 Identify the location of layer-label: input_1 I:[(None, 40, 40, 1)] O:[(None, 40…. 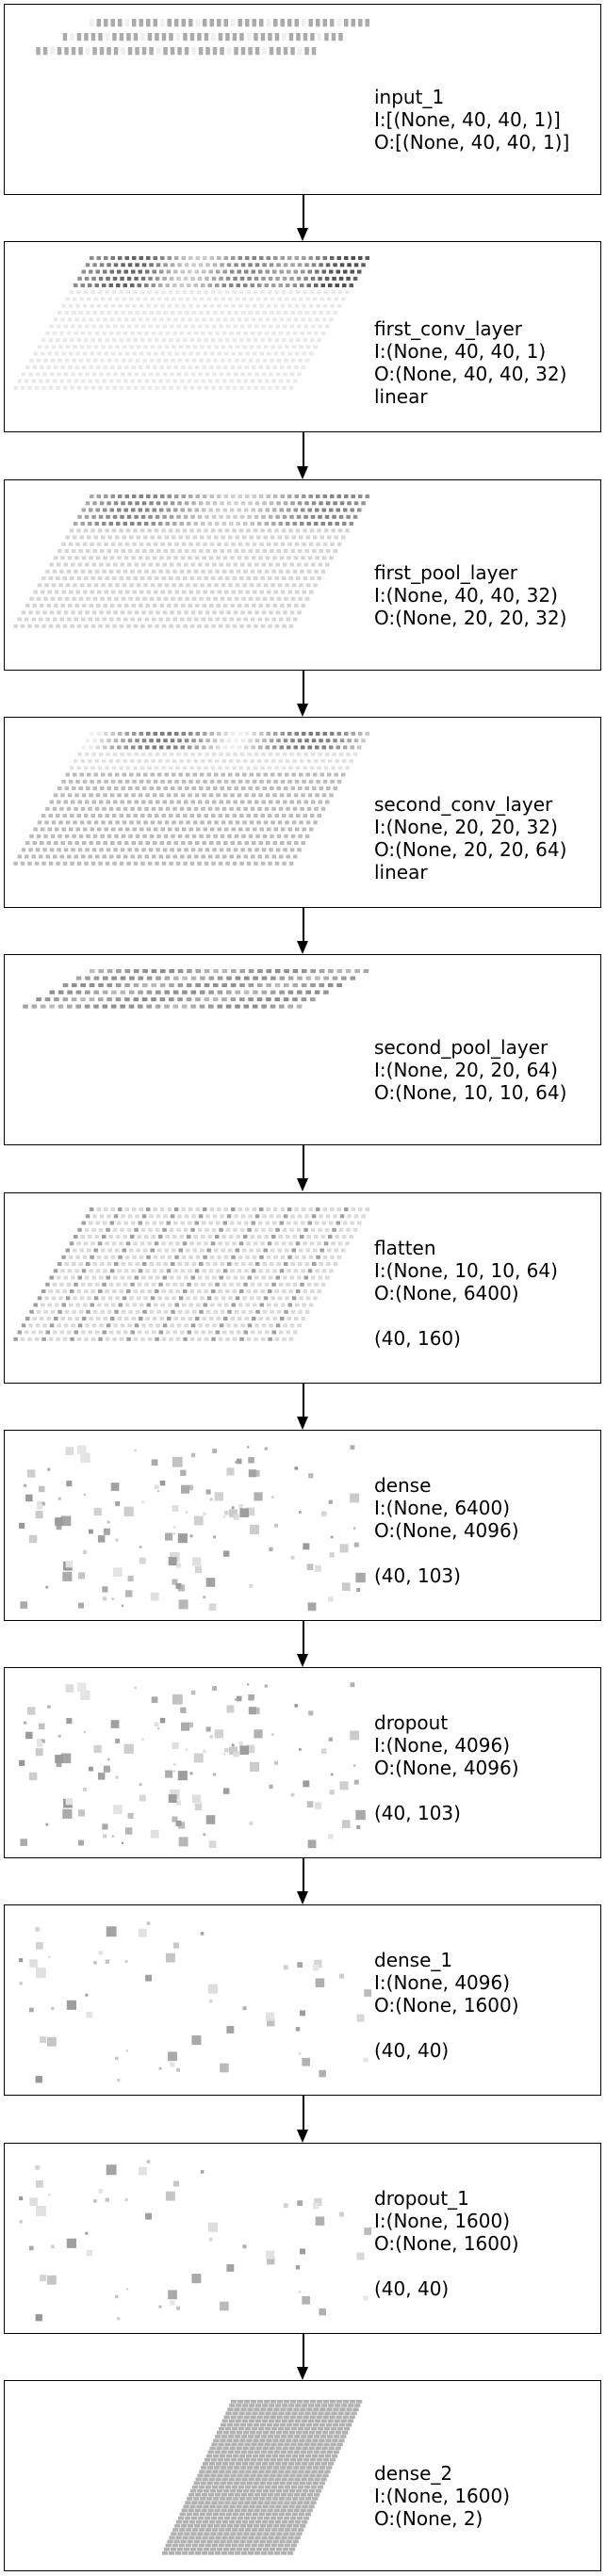
(471, 120).